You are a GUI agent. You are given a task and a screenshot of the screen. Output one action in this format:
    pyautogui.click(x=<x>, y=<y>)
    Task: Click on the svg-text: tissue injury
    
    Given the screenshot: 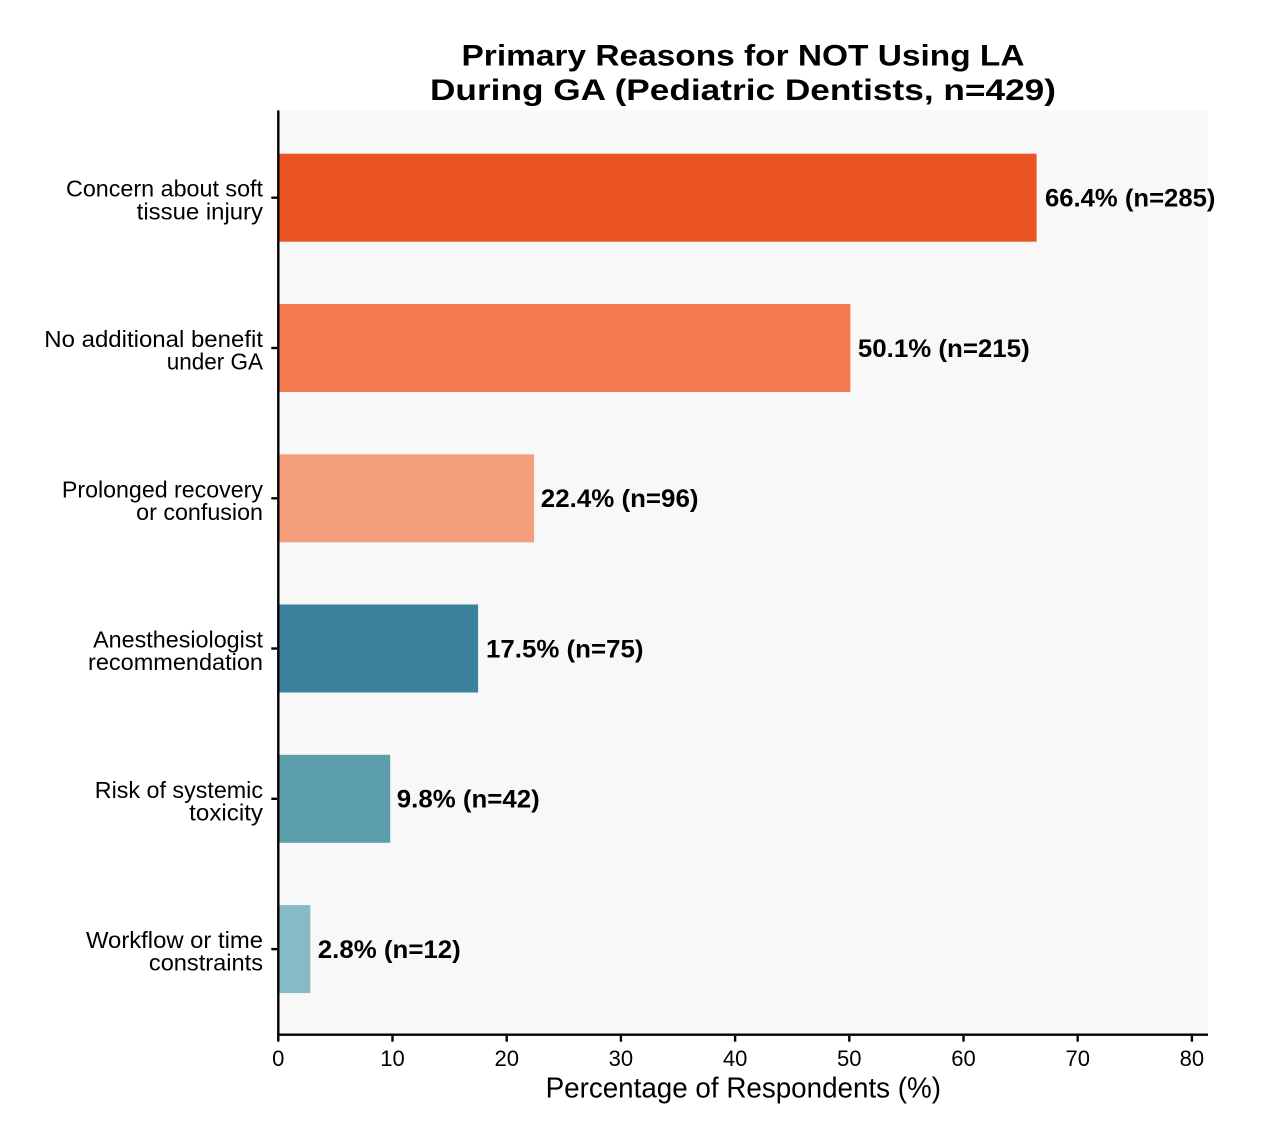 What is the action you would take?
    pyautogui.click(x=200, y=211)
    